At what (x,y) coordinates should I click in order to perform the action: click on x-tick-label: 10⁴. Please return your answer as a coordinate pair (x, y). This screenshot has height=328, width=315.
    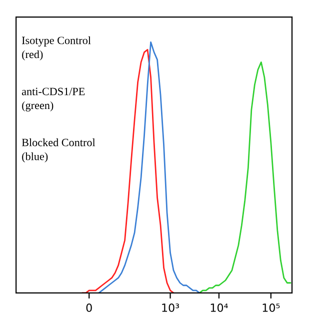
    Looking at the image, I should click on (219, 308).